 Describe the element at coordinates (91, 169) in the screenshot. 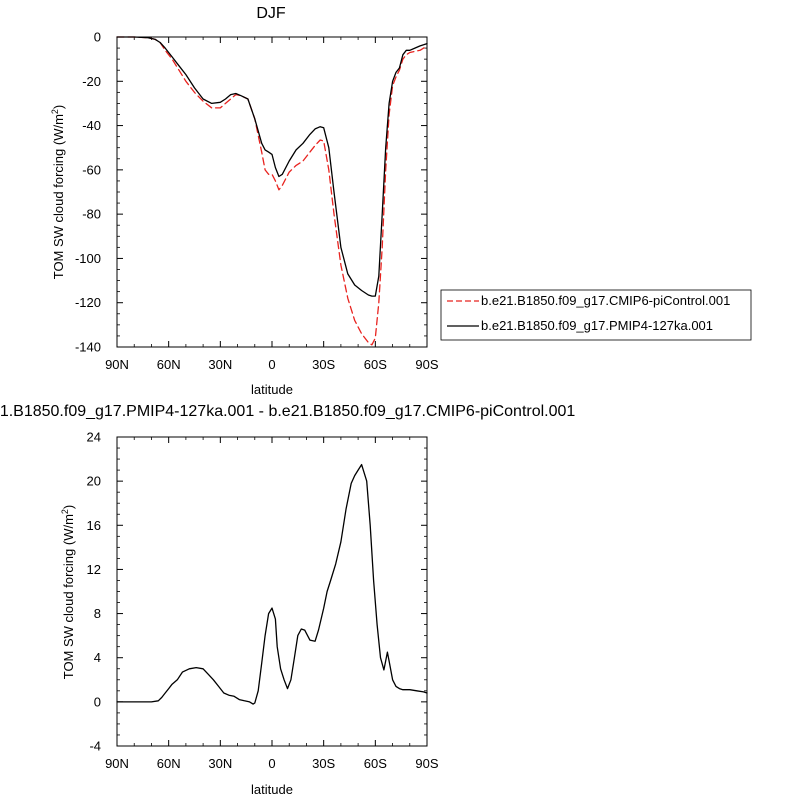

I see `y-tick-label: -60` at that location.